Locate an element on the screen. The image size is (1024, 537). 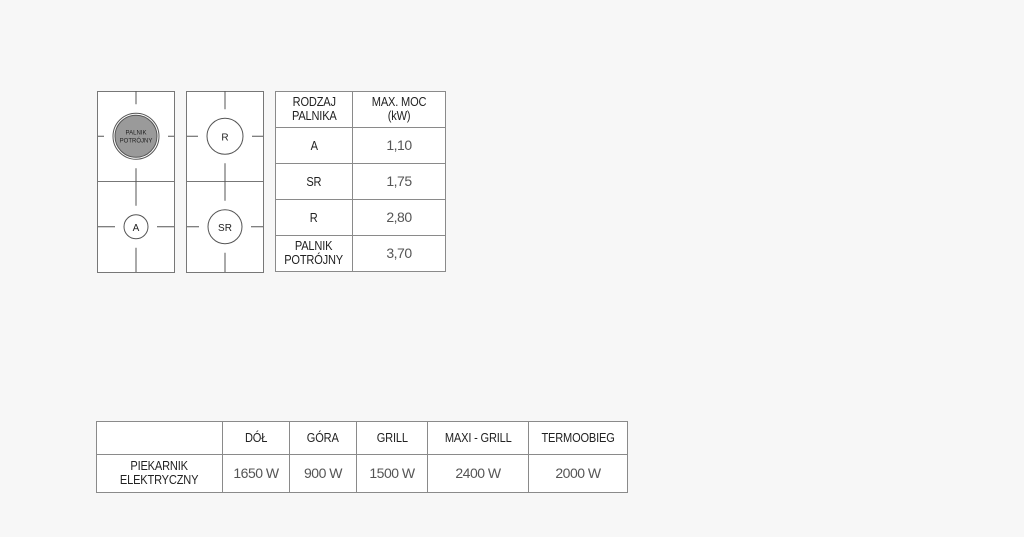
table-row: PALNIK POTRÓJNY 3,70 is located at coordinates (360, 253).